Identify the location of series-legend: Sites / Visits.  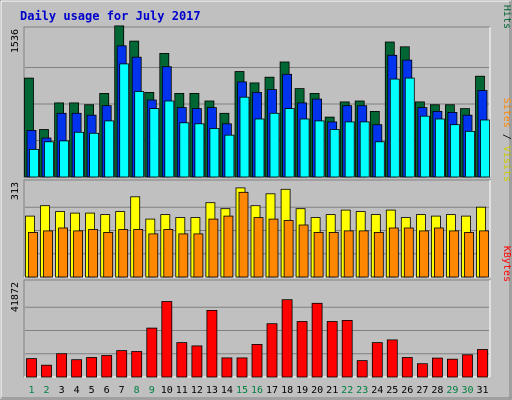
(506, 140).